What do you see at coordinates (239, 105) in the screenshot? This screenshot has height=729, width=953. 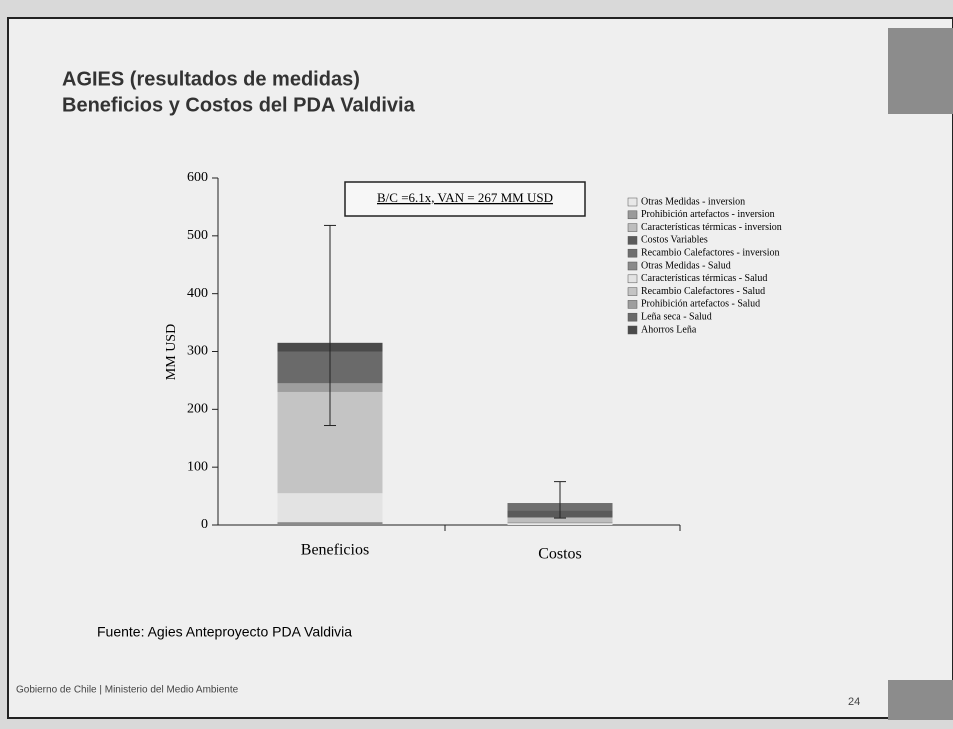 I see `slide-subtitle: Beneficios y Costos del PDA Valdivia` at bounding box center [239, 105].